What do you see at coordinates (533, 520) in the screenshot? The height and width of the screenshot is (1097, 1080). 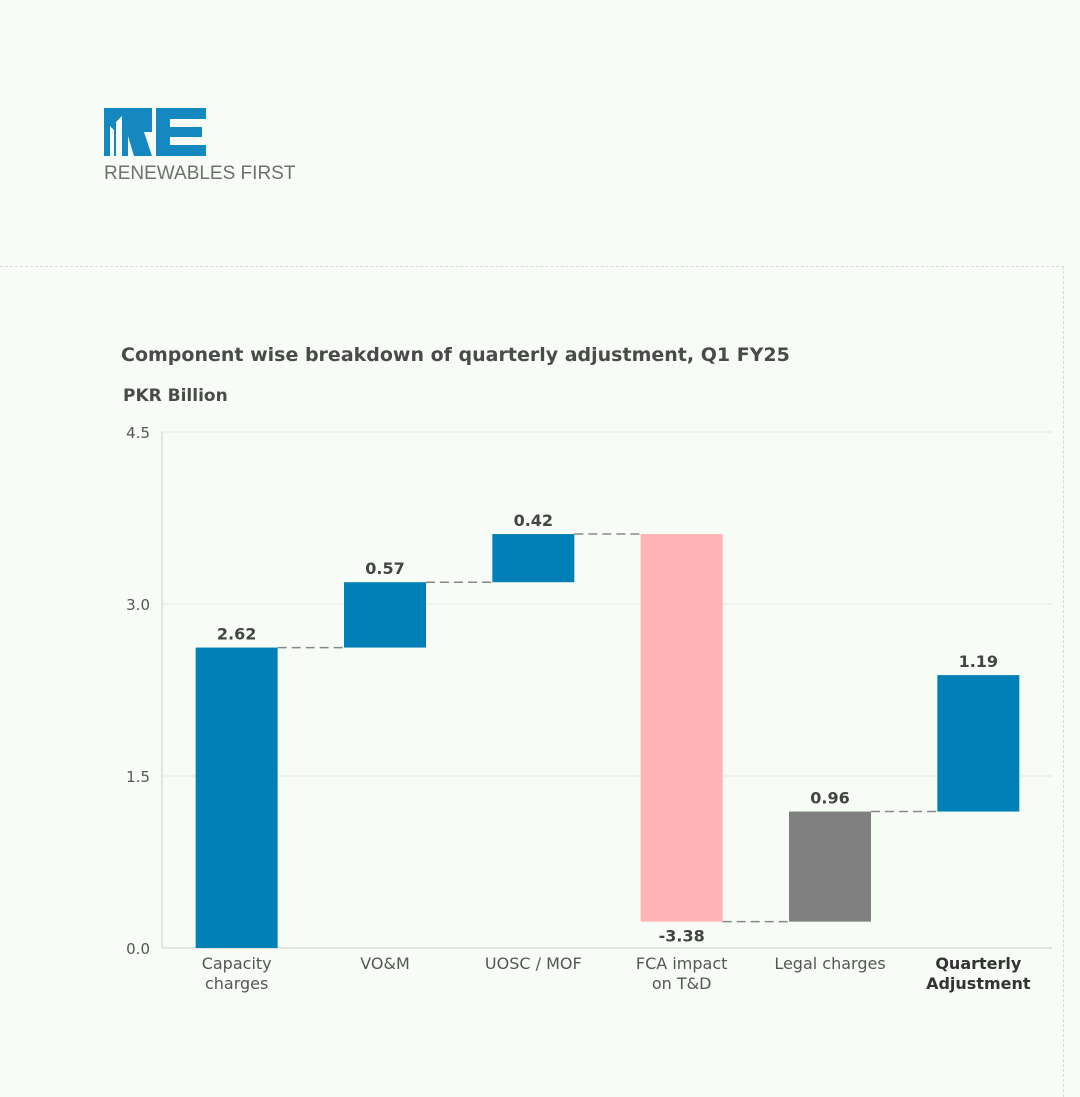 I see `data-label: 0.42` at bounding box center [533, 520].